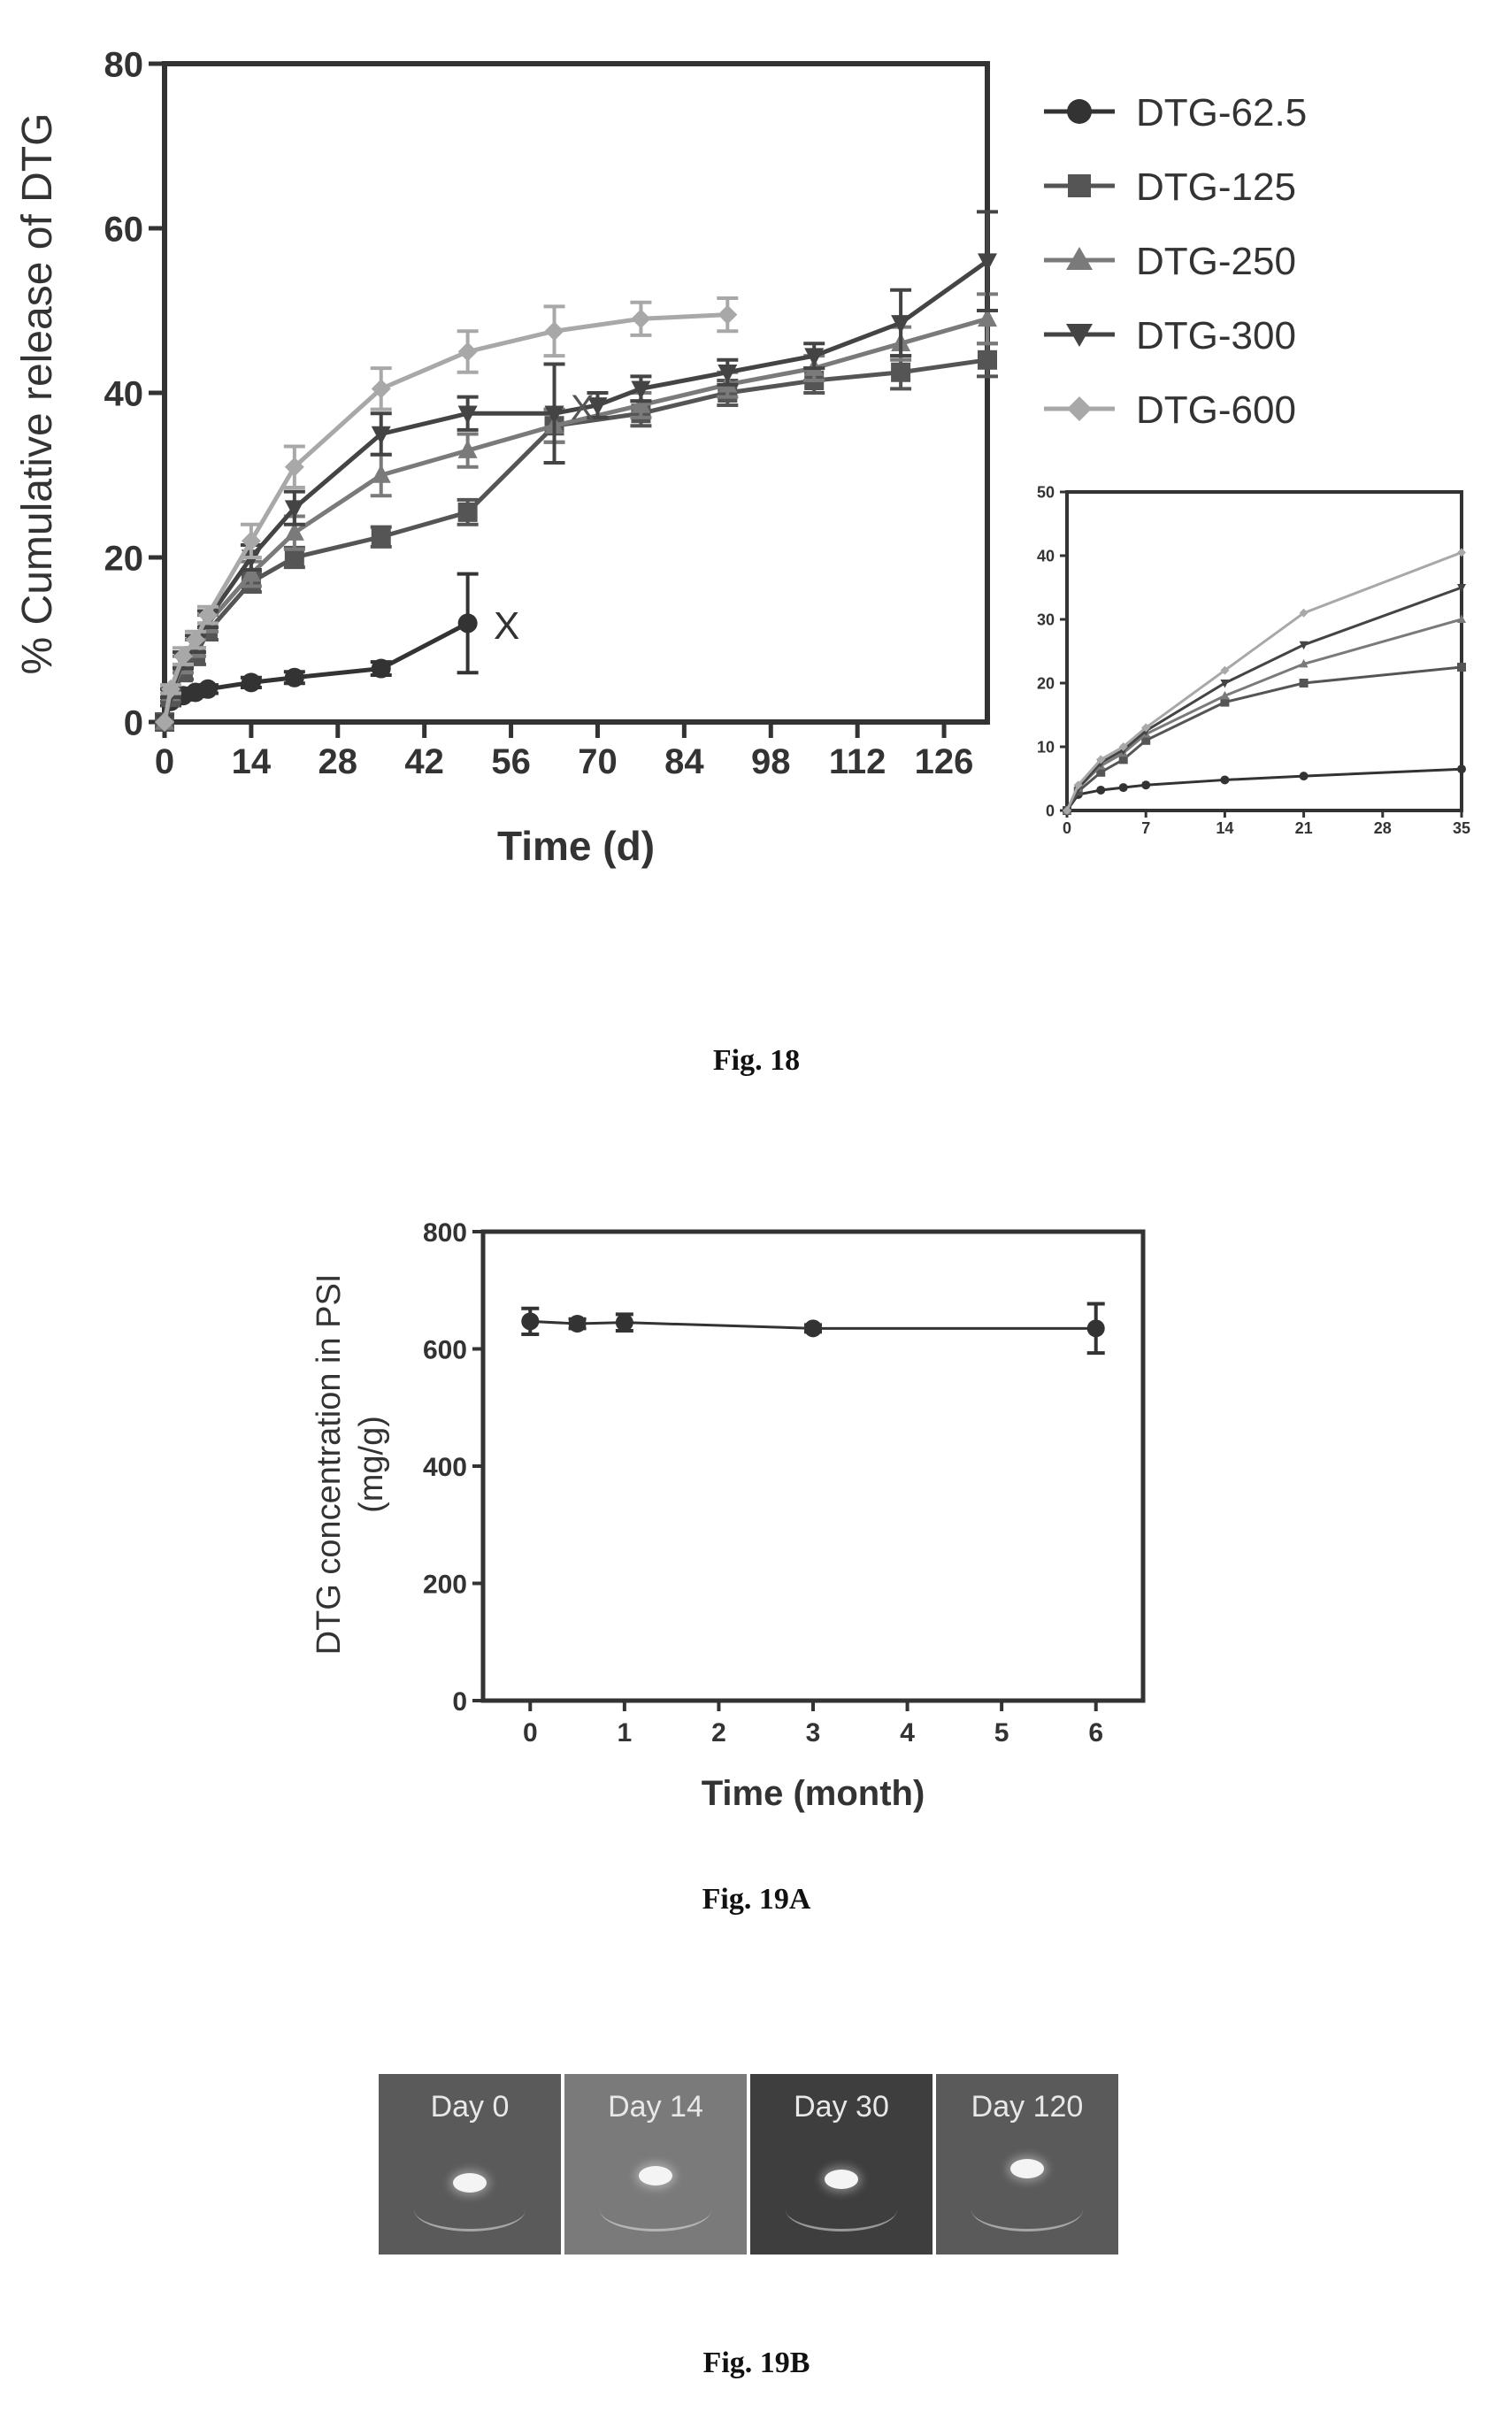 This screenshot has width=1512, height=2412. What do you see at coordinates (424, 761) in the screenshot?
I see `x-tick-label: 42` at bounding box center [424, 761].